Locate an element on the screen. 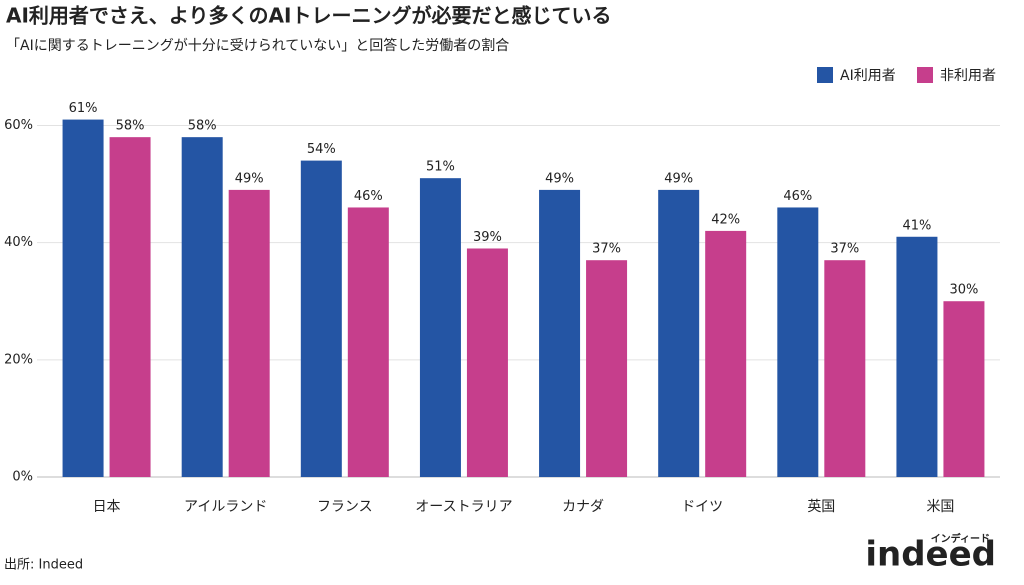 The image size is (1024, 585). x-tick-label: フランス is located at coordinates (345, 507).